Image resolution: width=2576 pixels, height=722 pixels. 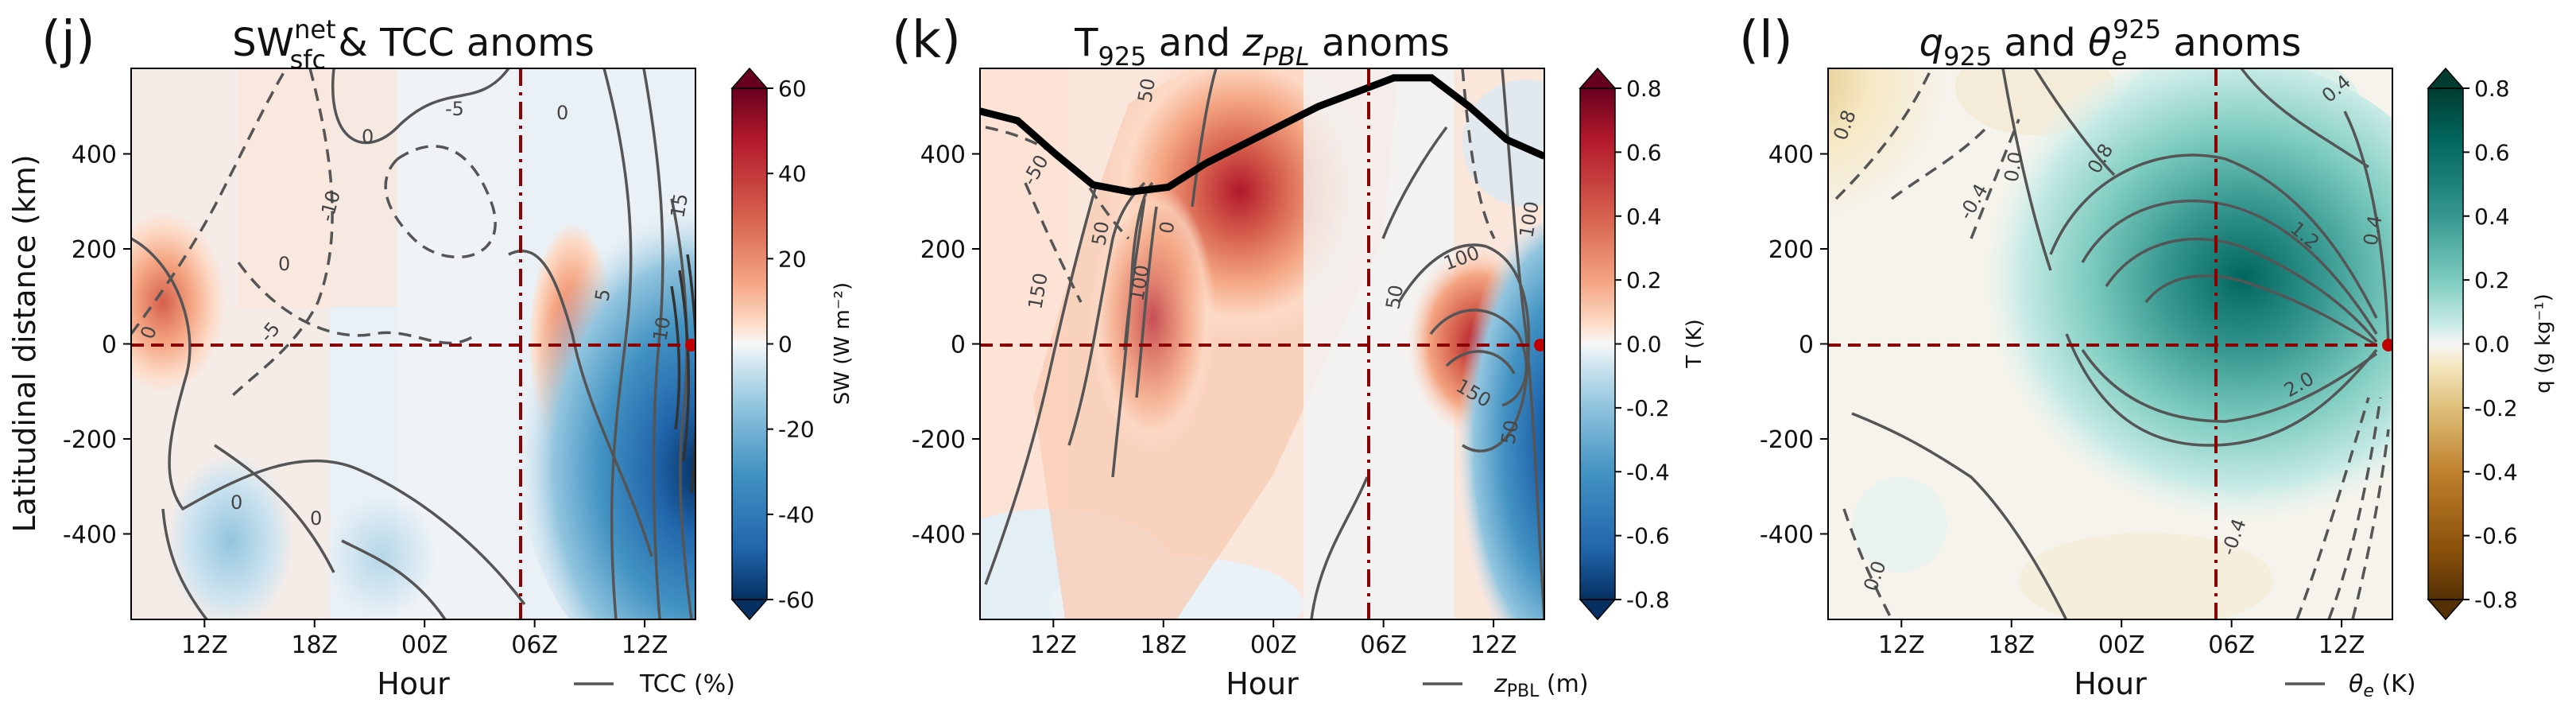 What do you see at coordinates (2543, 343) in the screenshot?
I see `colorbar-label-l: q (g kg⁻¹)` at bounding box center [2543, 343].